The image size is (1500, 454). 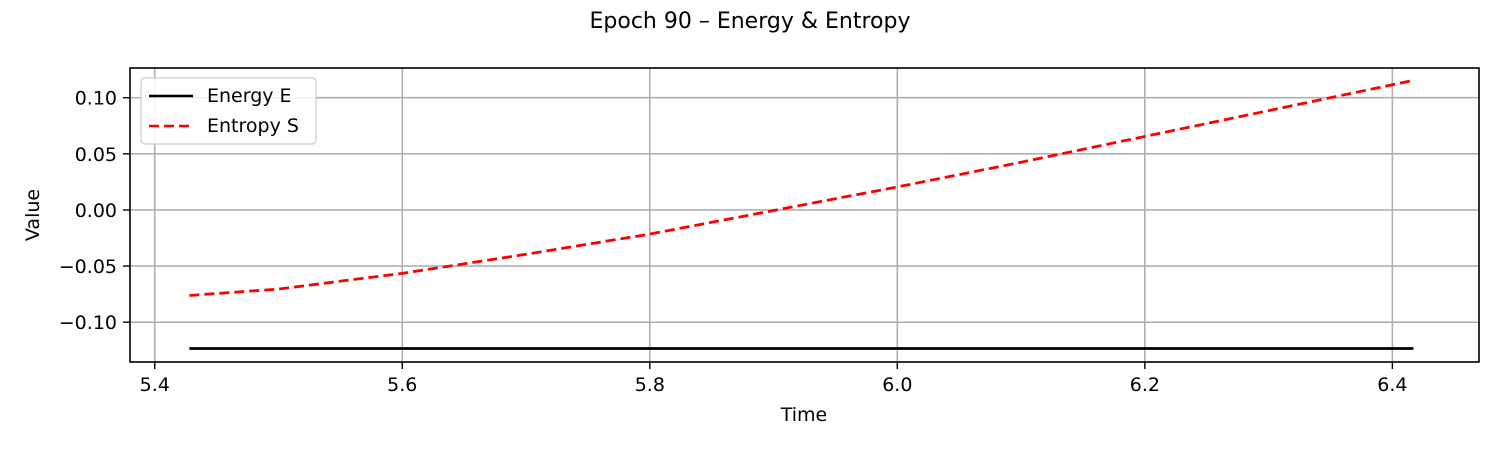 I want to click on y-tick-label: 0.05, so click(x=96, y=155).